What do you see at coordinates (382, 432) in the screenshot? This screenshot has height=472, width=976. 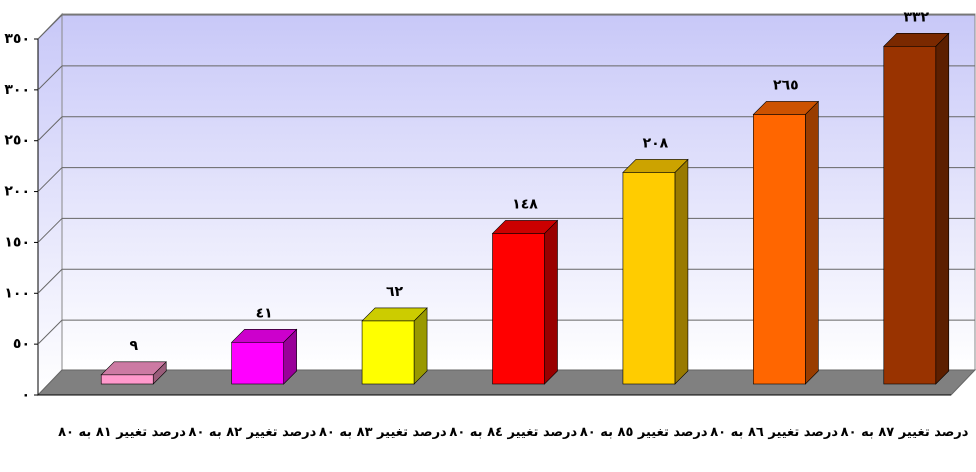 I see `x-tick-label: درصد تغییر ٨٣ به ٨٠` at bounding box center [382, 432].